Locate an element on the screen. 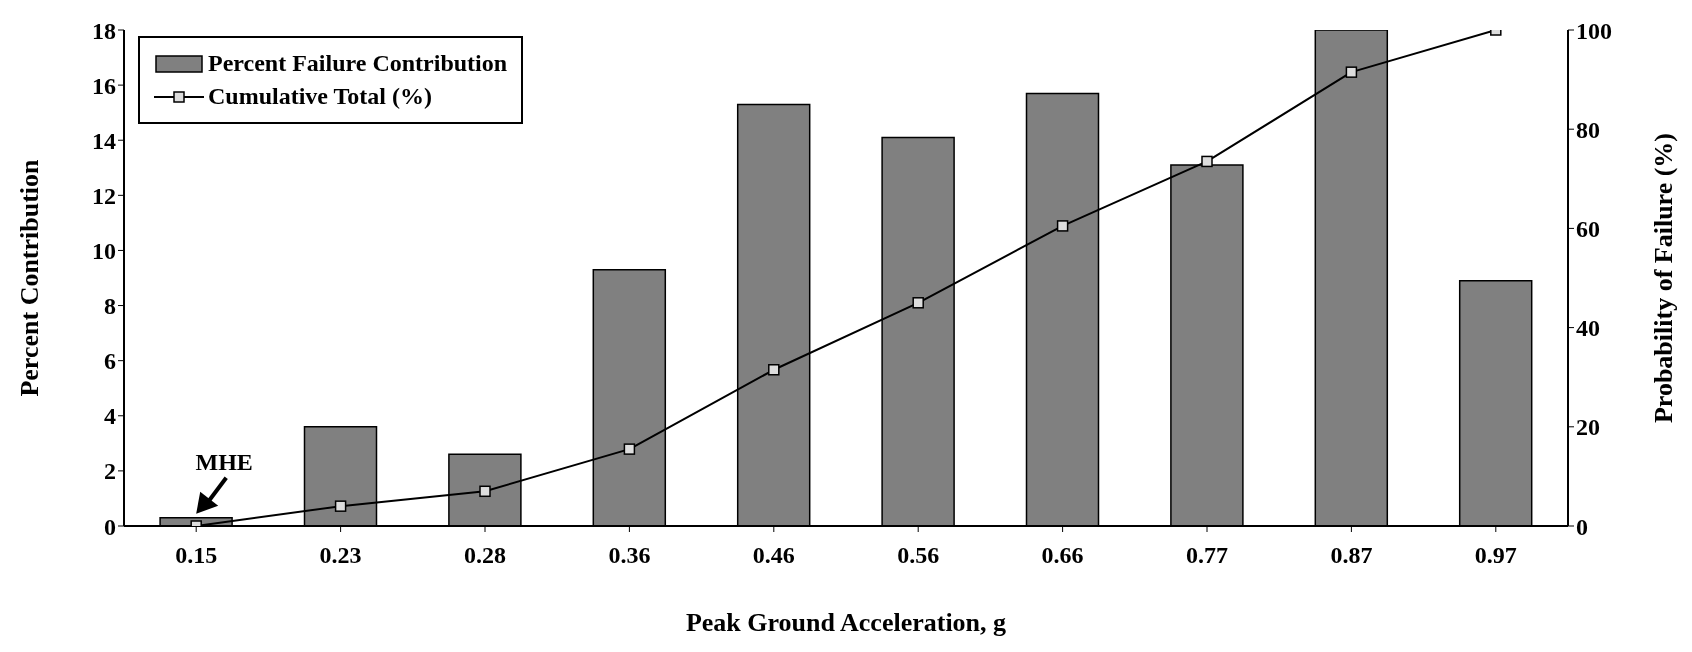 This screenshot has height=652, width=1692. x-tick-label: 0.56 is located at coordinates (918, 555).